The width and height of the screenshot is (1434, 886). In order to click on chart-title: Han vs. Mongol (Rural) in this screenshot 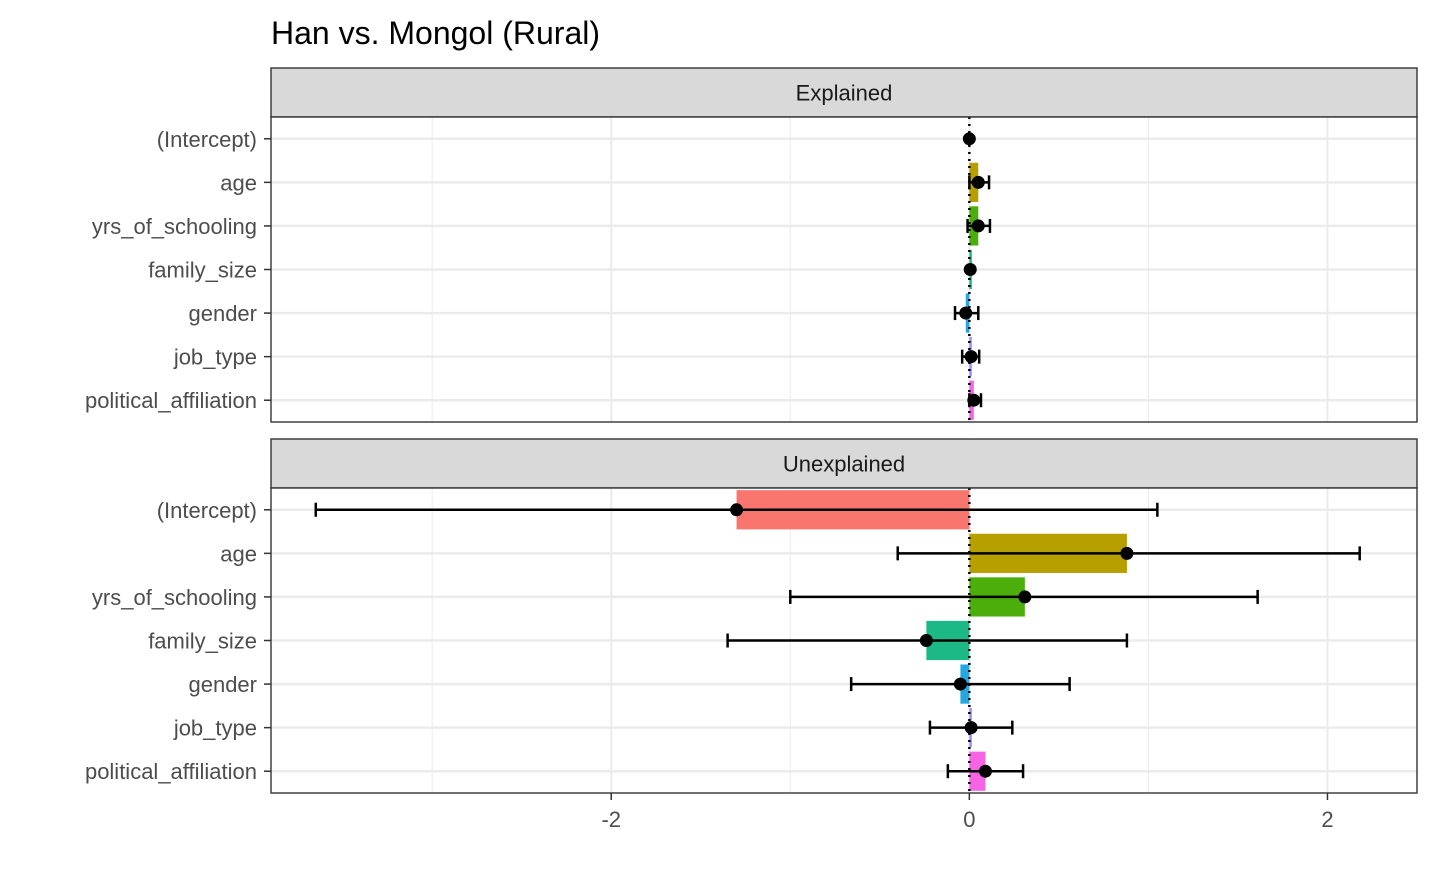, I will do `click(435, 33)`.